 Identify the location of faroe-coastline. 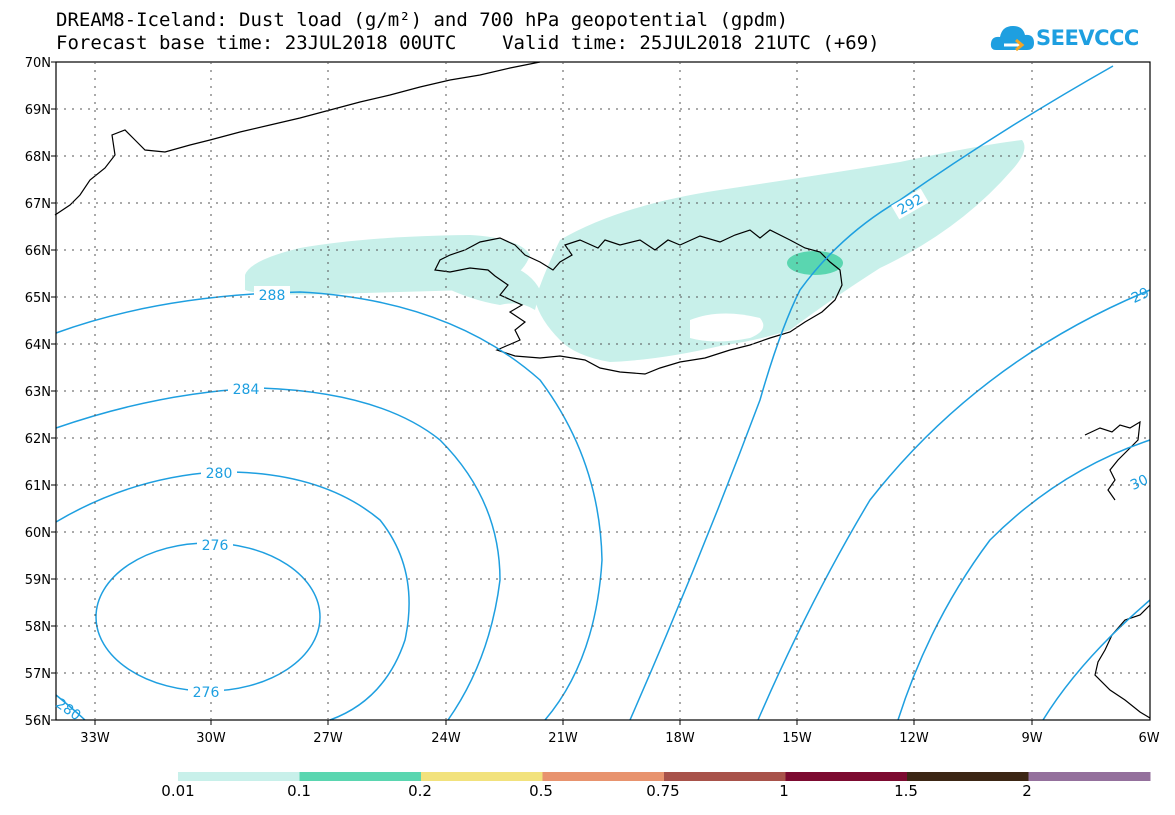
(1112, 460).